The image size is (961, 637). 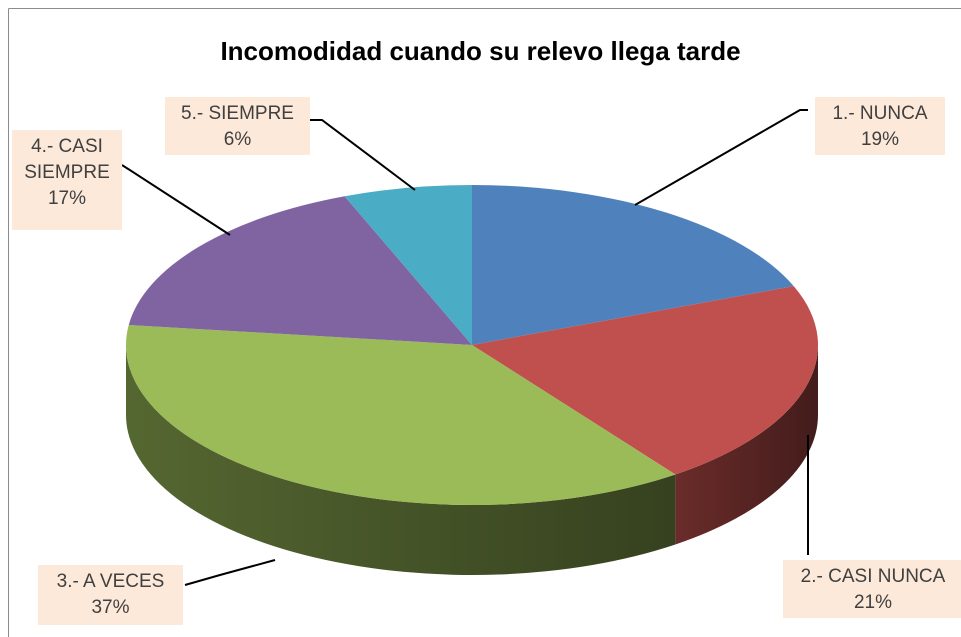 What do you see at coordinates (110, 607) in the screenshot?
I see `value-label: 37%` at bounding box center [110, 607].